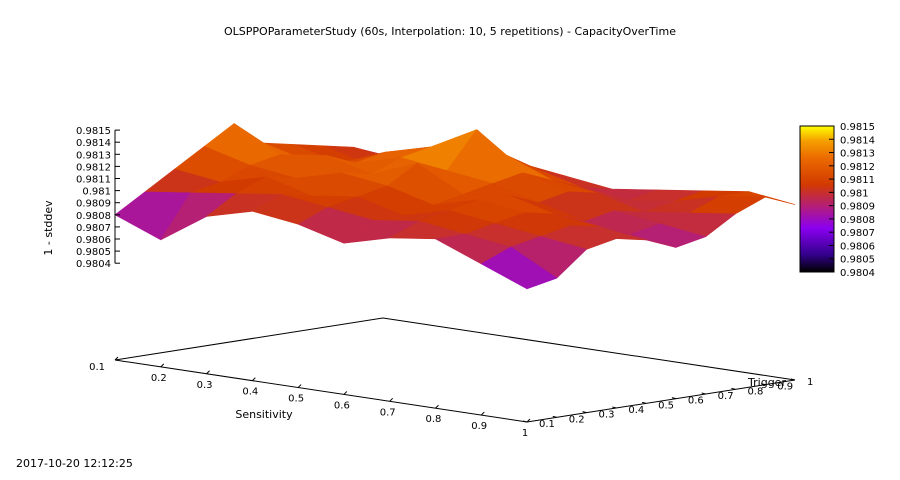 This screenshot has height=480, width=900. What do you see at coordinates (93, 228) in the screenshot?
I see `z-tick-label: 0.9807` at bounding box center [93, 228].